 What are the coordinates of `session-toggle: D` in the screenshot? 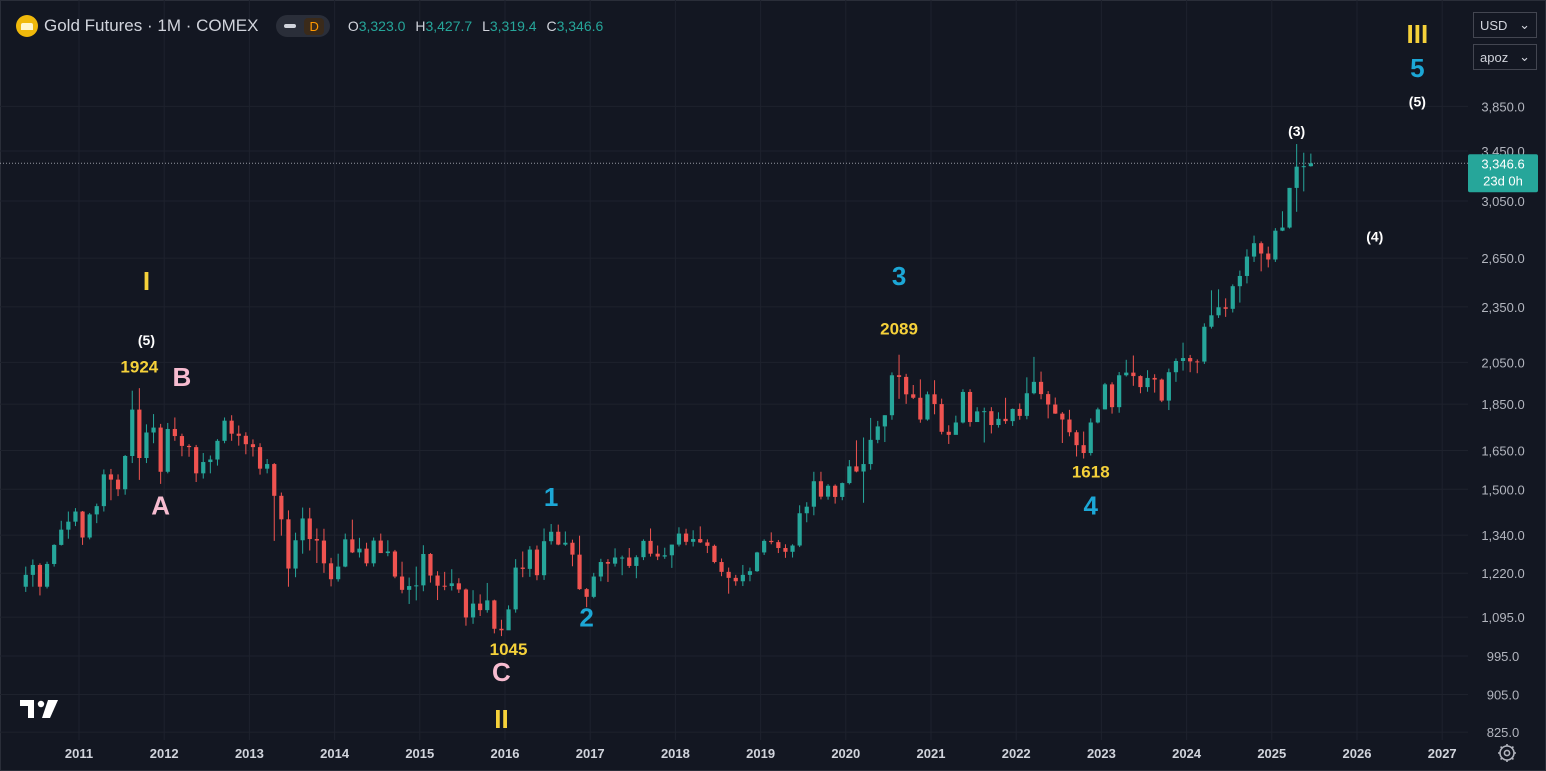 It's located at (303, 26).